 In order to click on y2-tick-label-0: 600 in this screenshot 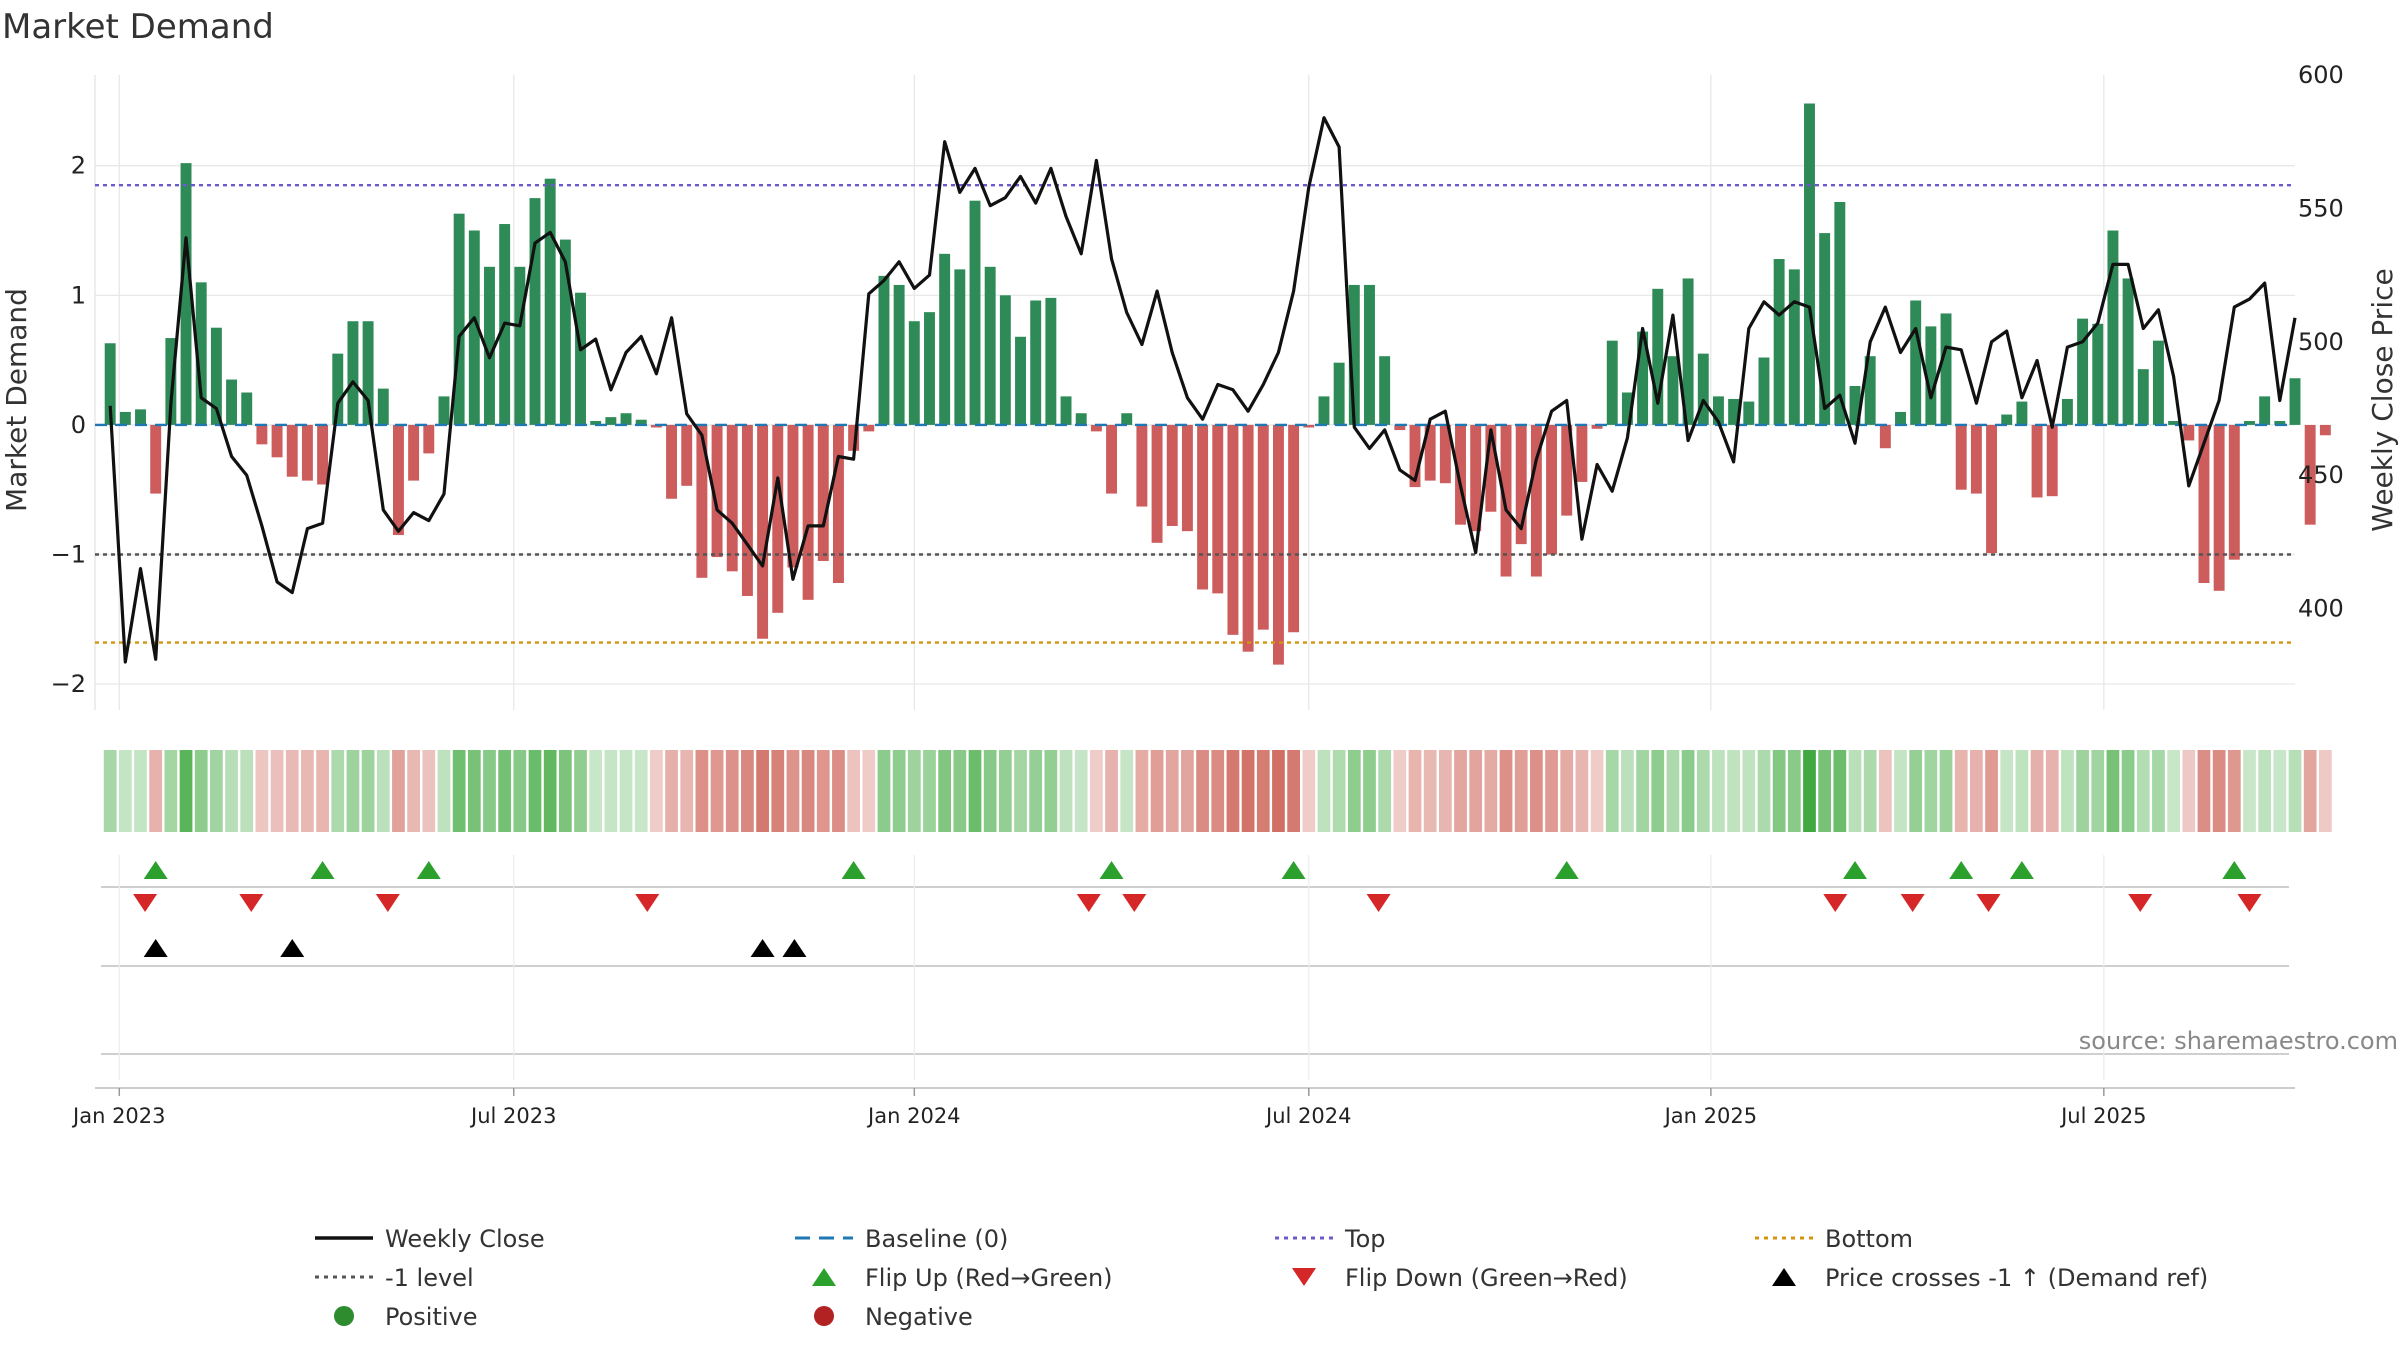, I will do `click(2321, 75)`.